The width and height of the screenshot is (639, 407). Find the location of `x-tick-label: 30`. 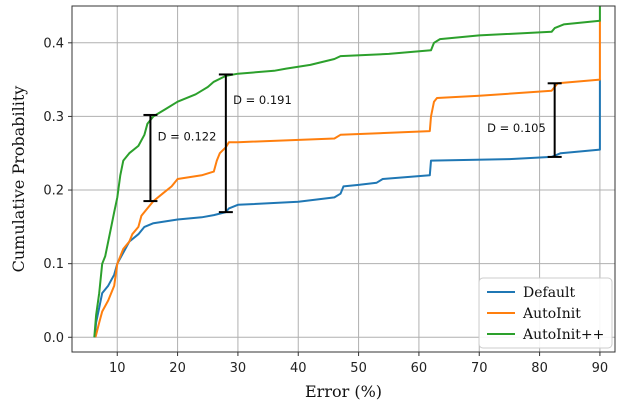

x-tick-label: 30 is located at coordinates (238, 368).